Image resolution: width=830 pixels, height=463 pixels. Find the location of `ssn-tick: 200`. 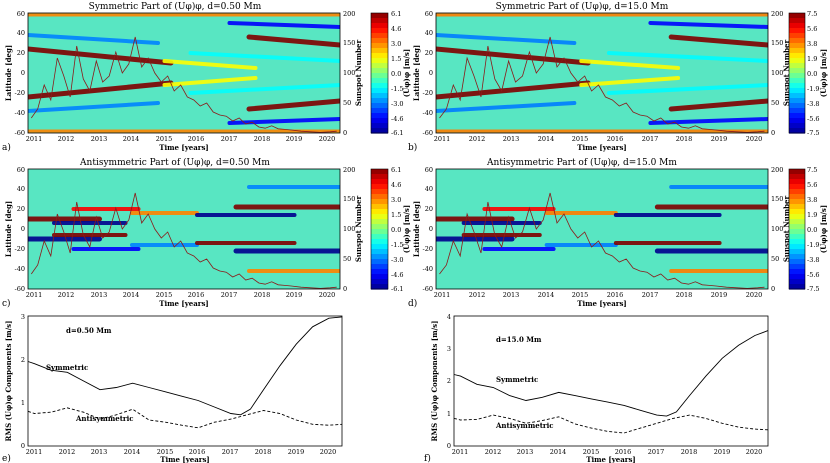

ssn-tick: 200 is located at coordinates (777, 14).